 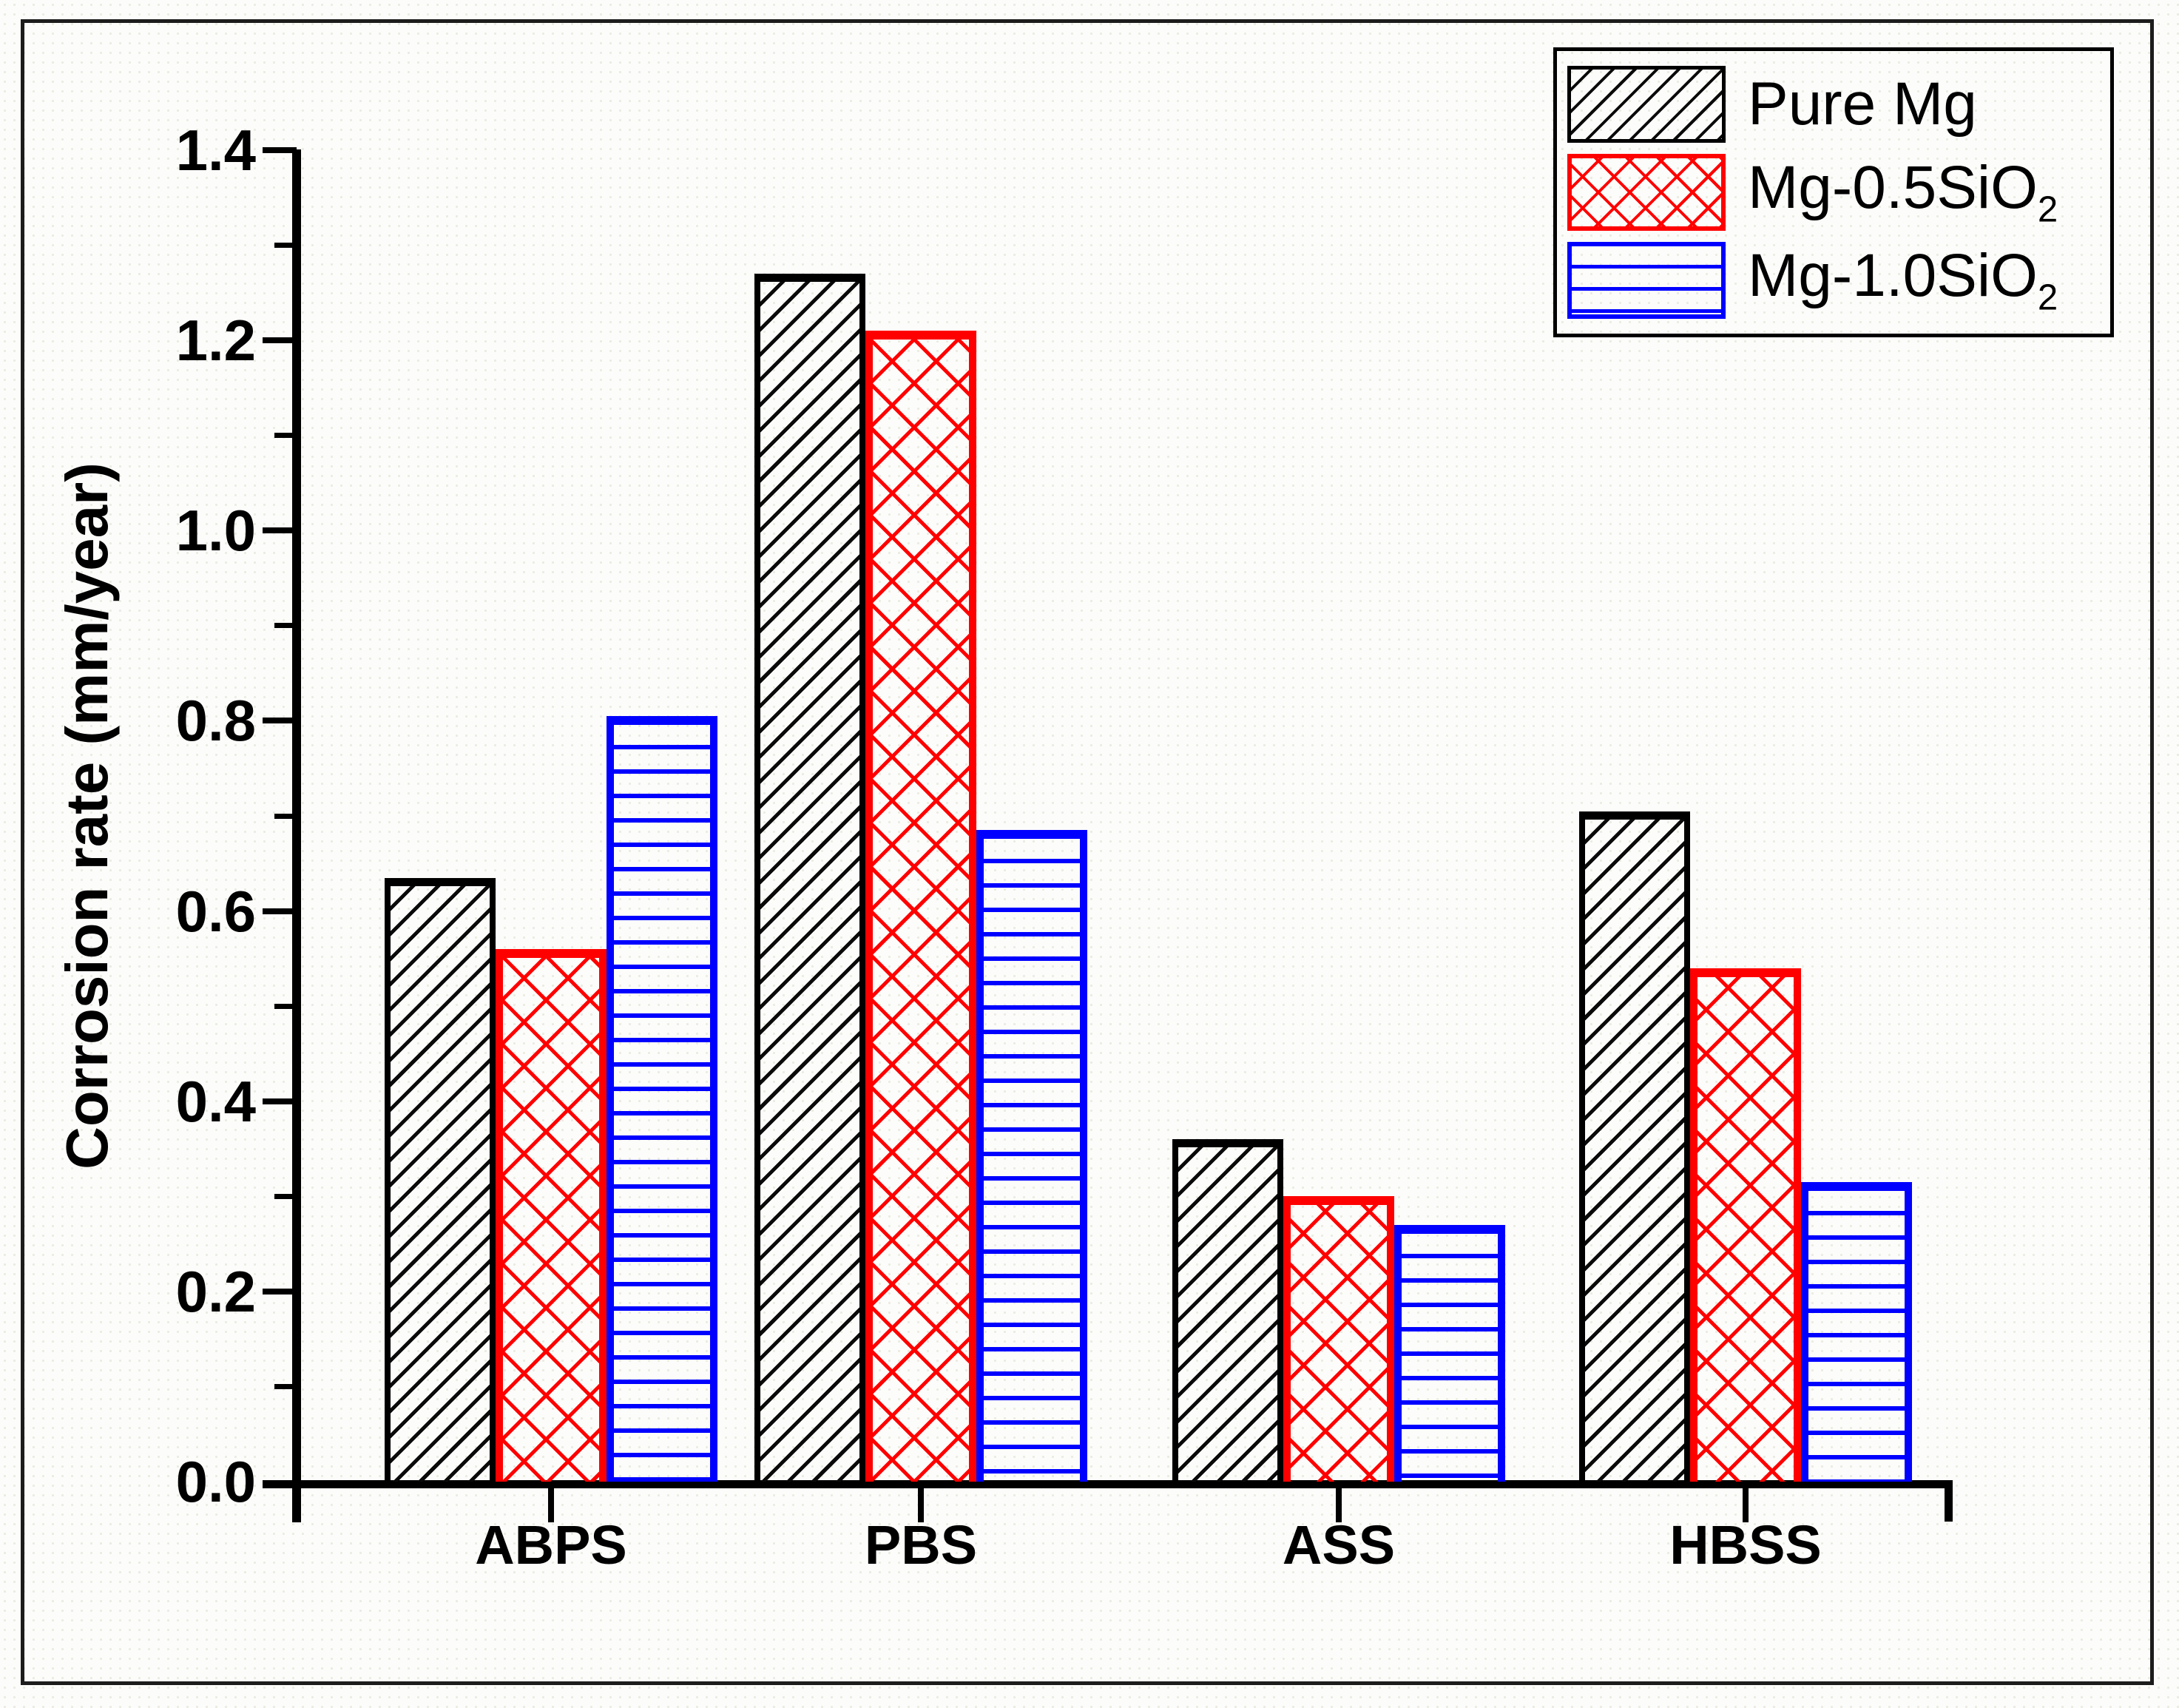 I want to click on legend: Pure Mg Mg-0.5SiO2 Mg-1.0SiO2, so click(x=1833, y=192).